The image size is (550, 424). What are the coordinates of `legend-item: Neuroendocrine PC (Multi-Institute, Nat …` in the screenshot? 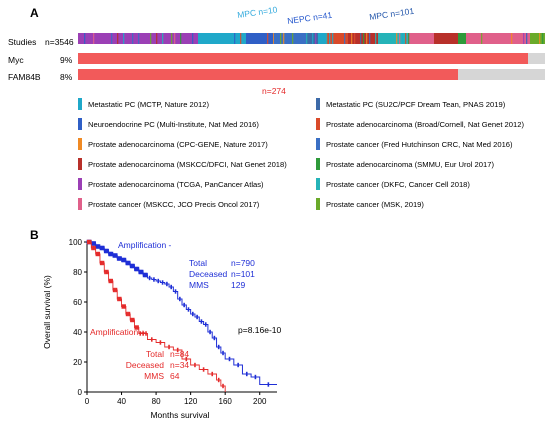 It's located at (168, 124).